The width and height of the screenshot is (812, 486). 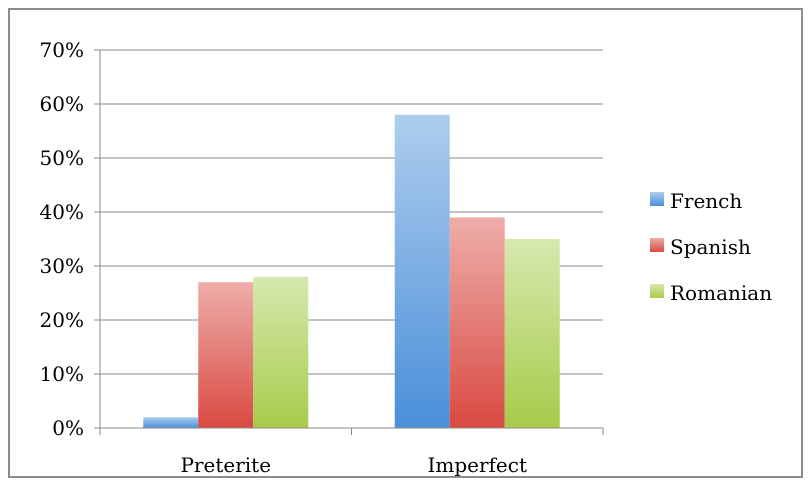 I want to click on bar-romanian-imperfect, so click(x=532, y=333).